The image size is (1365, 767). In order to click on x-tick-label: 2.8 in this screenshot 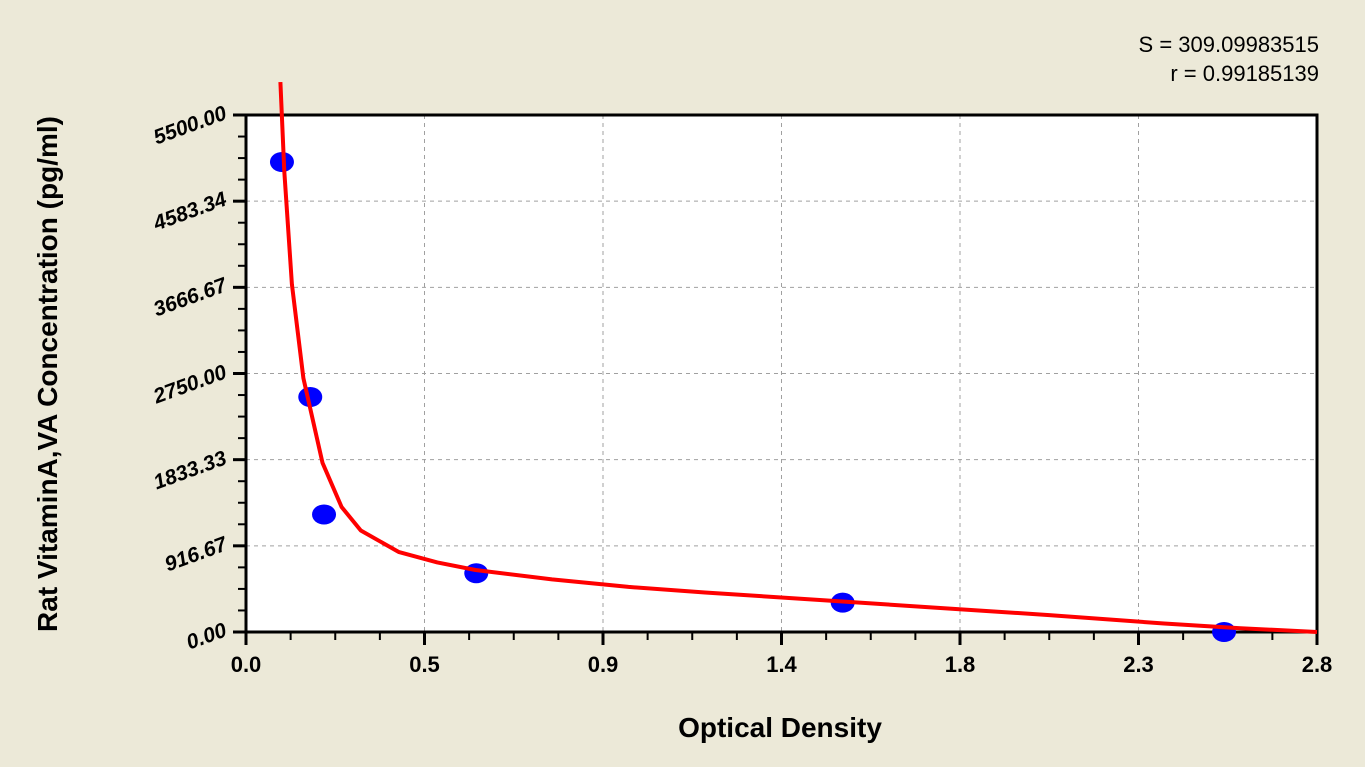, I will do `click(1317, 664)`.